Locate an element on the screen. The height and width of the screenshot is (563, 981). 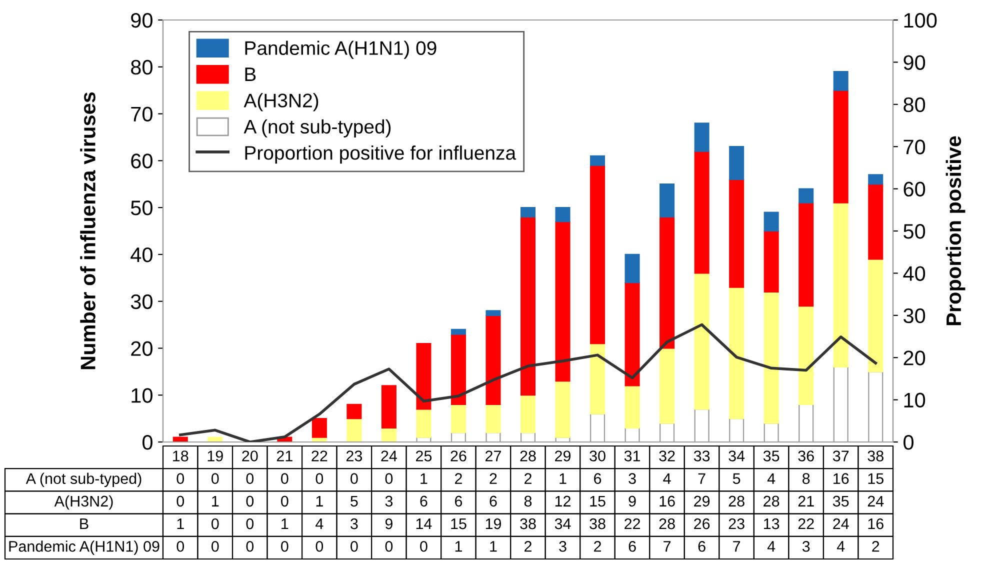
y-tick-label: 10 is located at coordinates (142, 395).